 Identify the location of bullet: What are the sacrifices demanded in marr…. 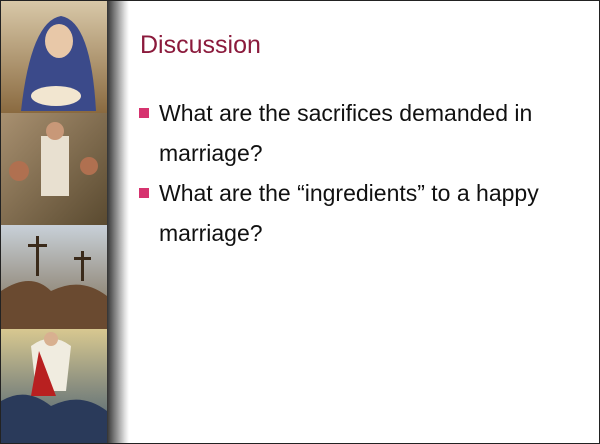
(359, 133).